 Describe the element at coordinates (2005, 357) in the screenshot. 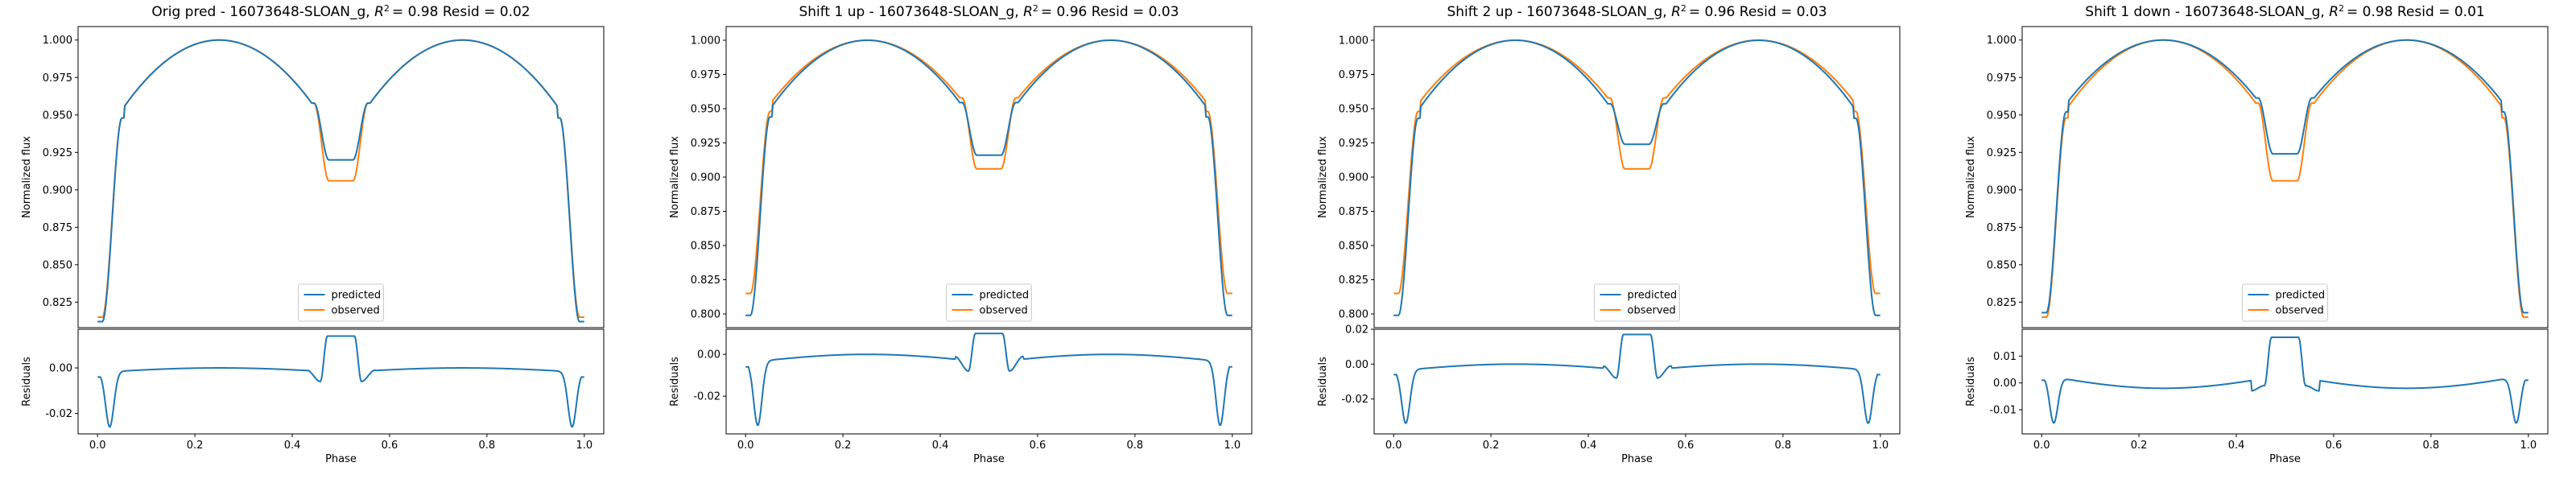

I see `resid-y-tick-label: 0.01` at that location.